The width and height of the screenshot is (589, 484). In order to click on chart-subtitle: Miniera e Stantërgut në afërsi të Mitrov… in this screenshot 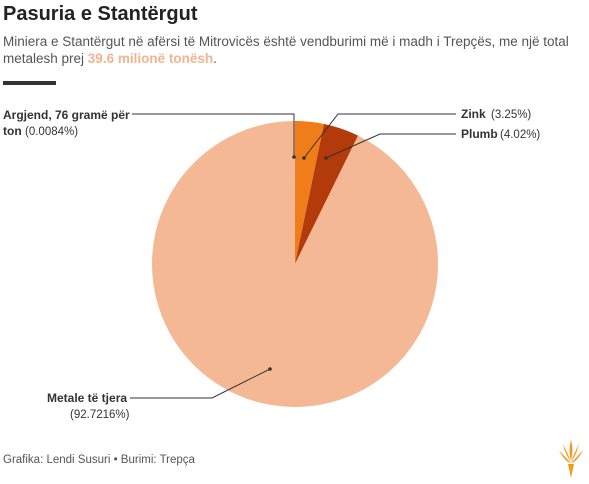, I will do `click(290, 50)`.